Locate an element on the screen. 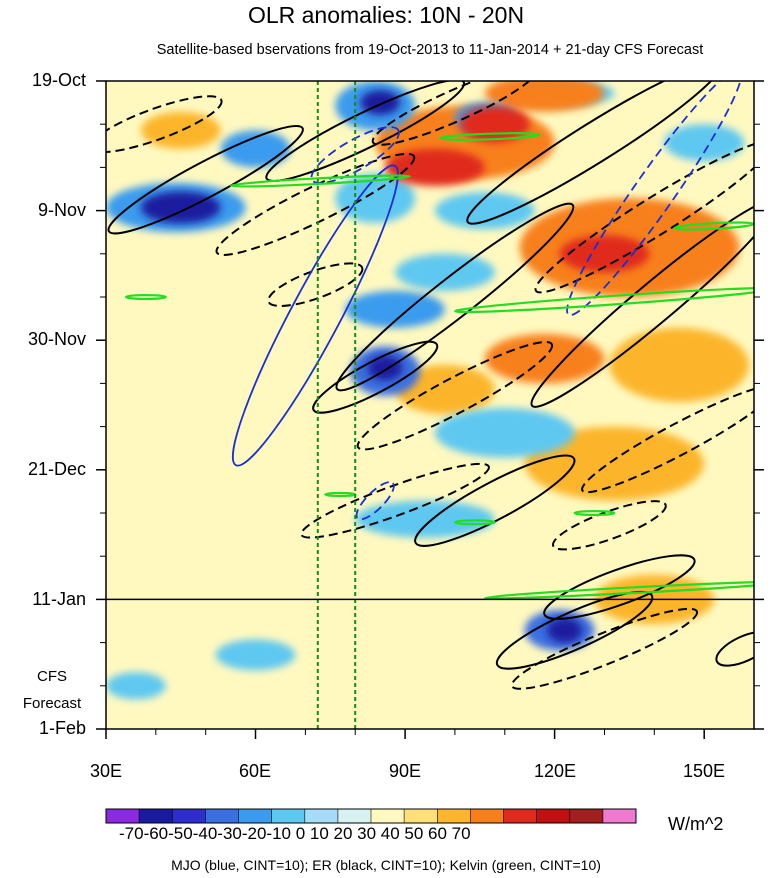  x-tick-label: 90E is located at coordinates (405, 771).